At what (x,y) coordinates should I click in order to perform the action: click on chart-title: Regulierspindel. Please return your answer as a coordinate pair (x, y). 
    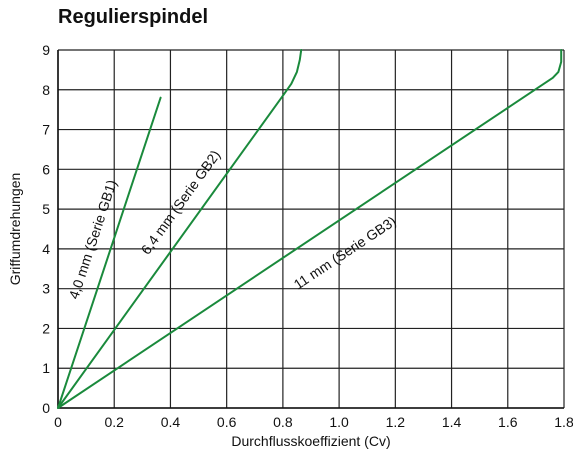
    Looking at the image, I should click on (133, 17).